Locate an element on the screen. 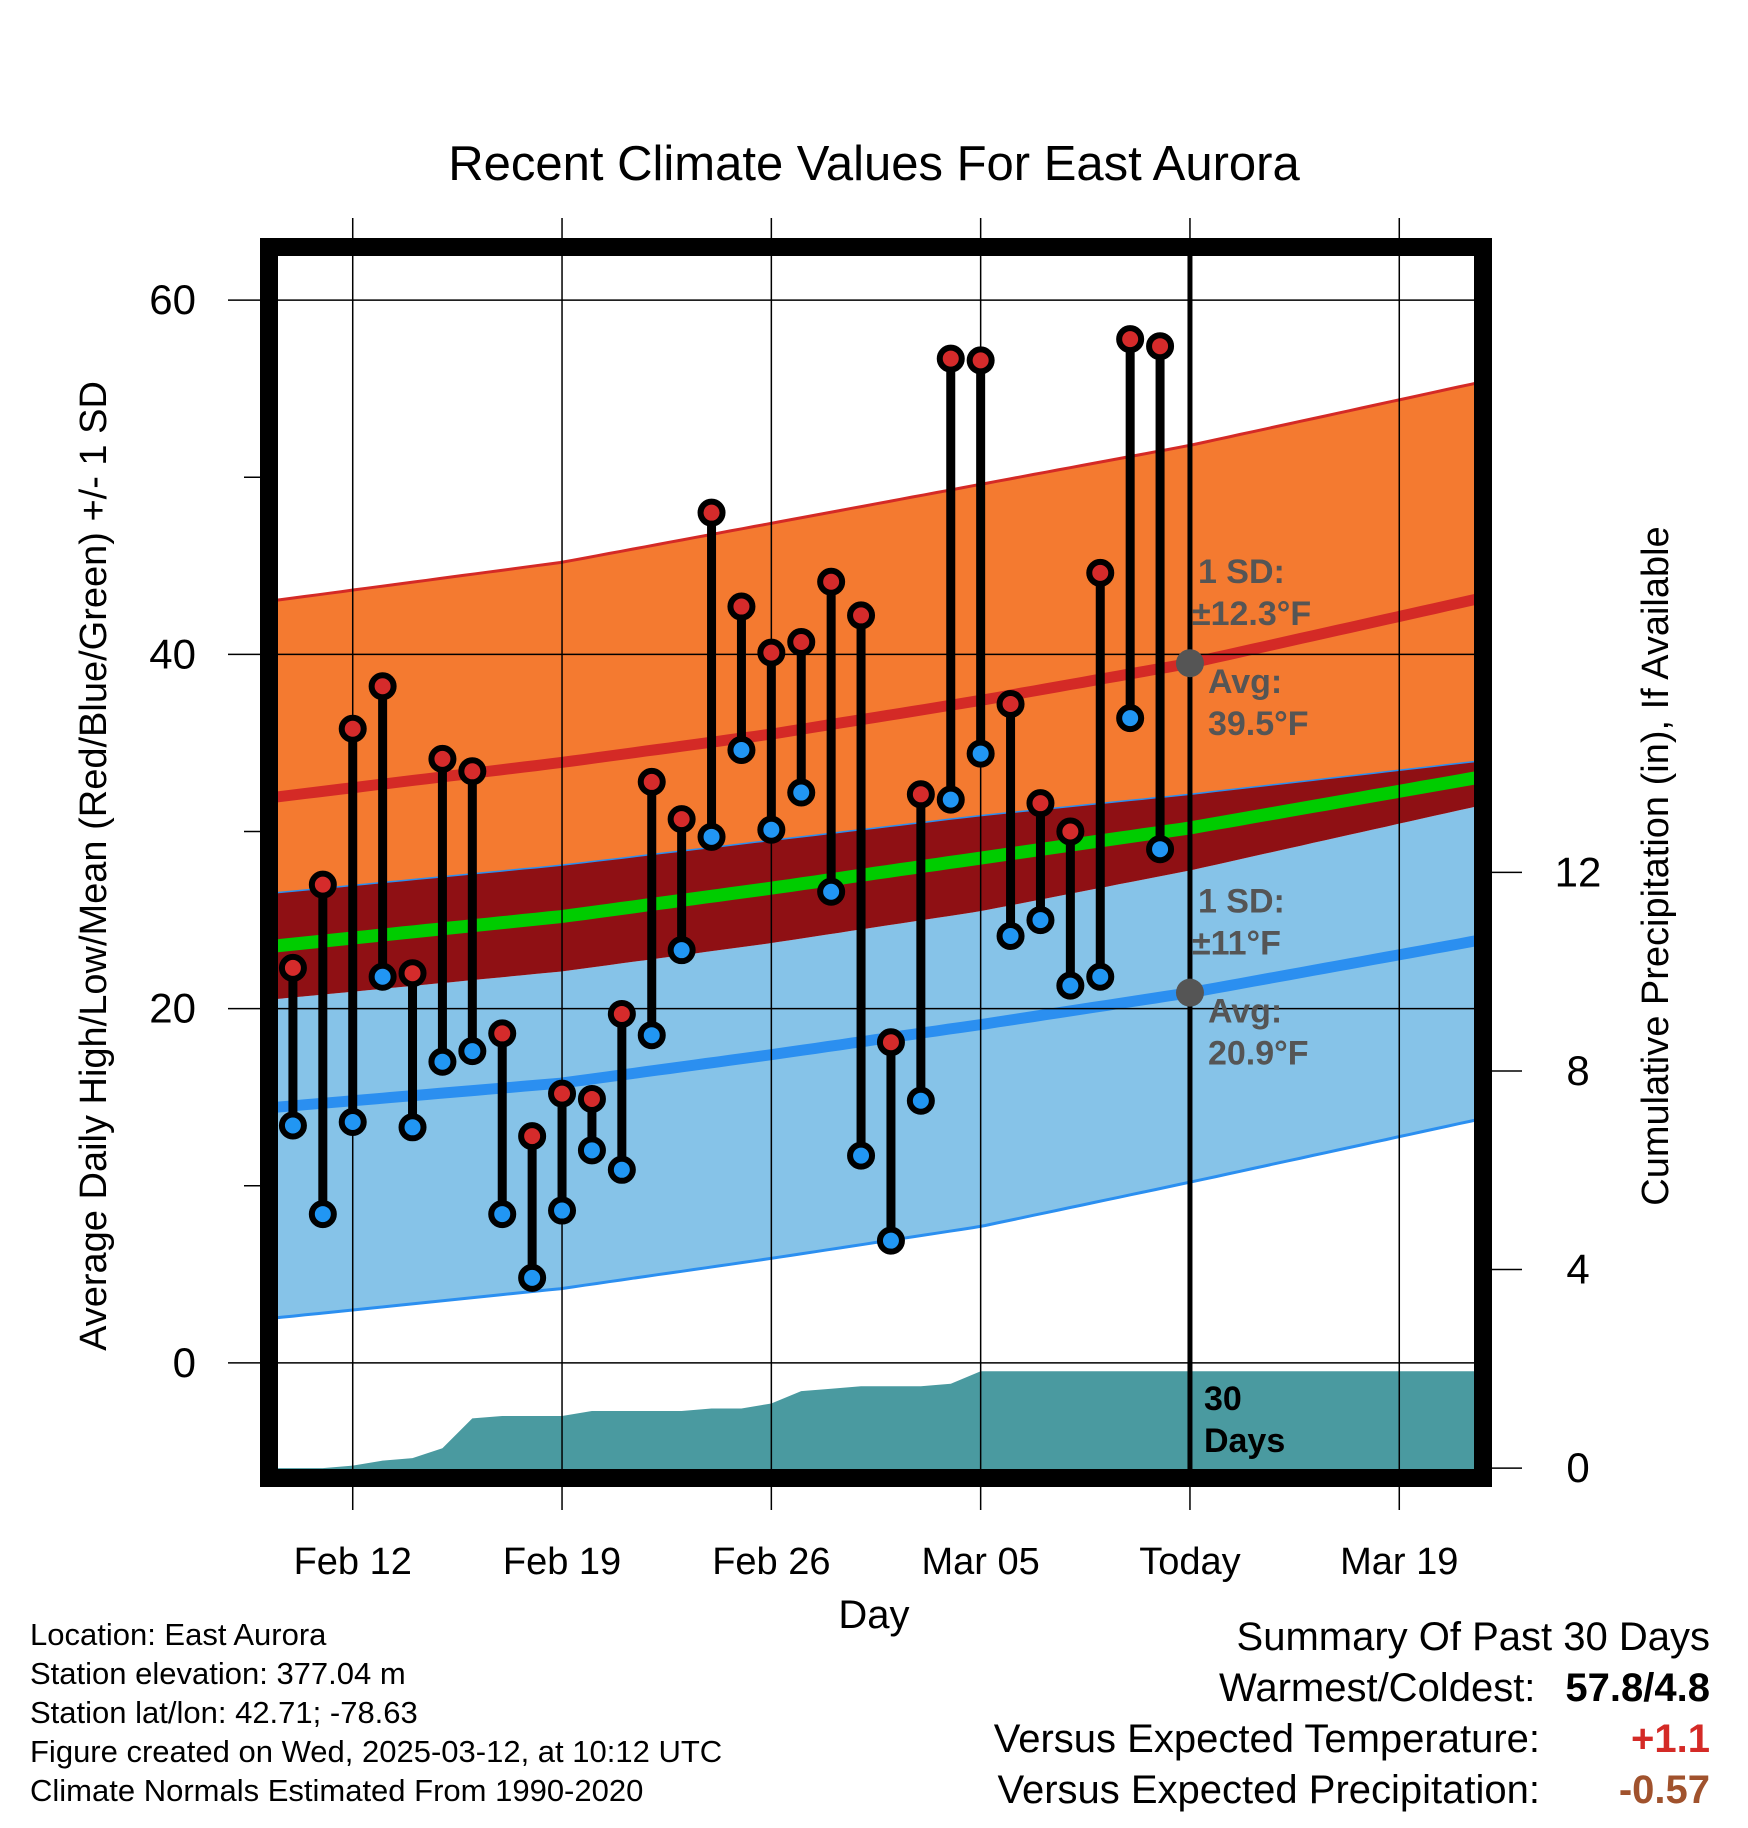 The width and height of the screenshot is (1748, 1828). precip-area is located at coordinates (876, 1424).